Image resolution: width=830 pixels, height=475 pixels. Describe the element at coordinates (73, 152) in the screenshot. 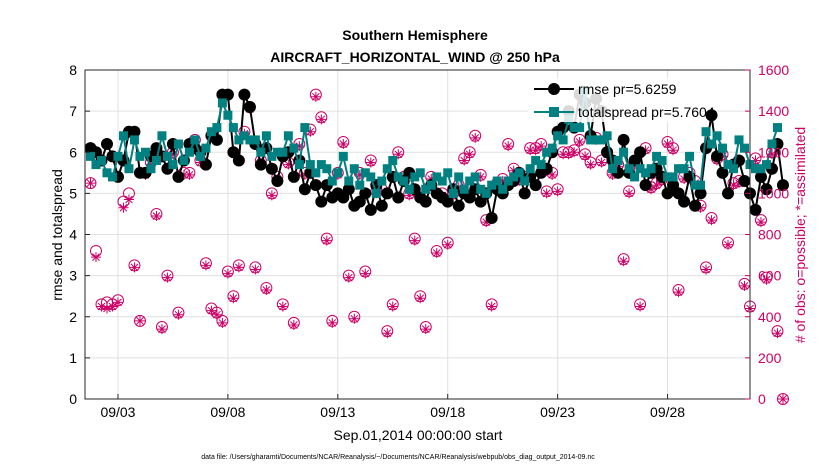

I see `y-left-tick-label: 6` at that location.